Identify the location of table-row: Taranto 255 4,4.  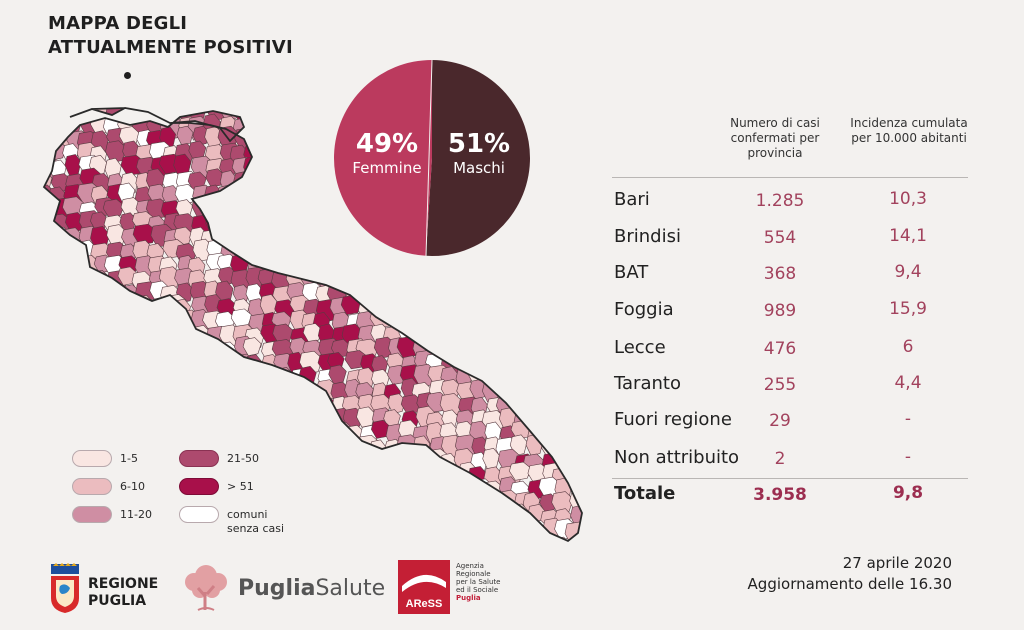
(790, 389).